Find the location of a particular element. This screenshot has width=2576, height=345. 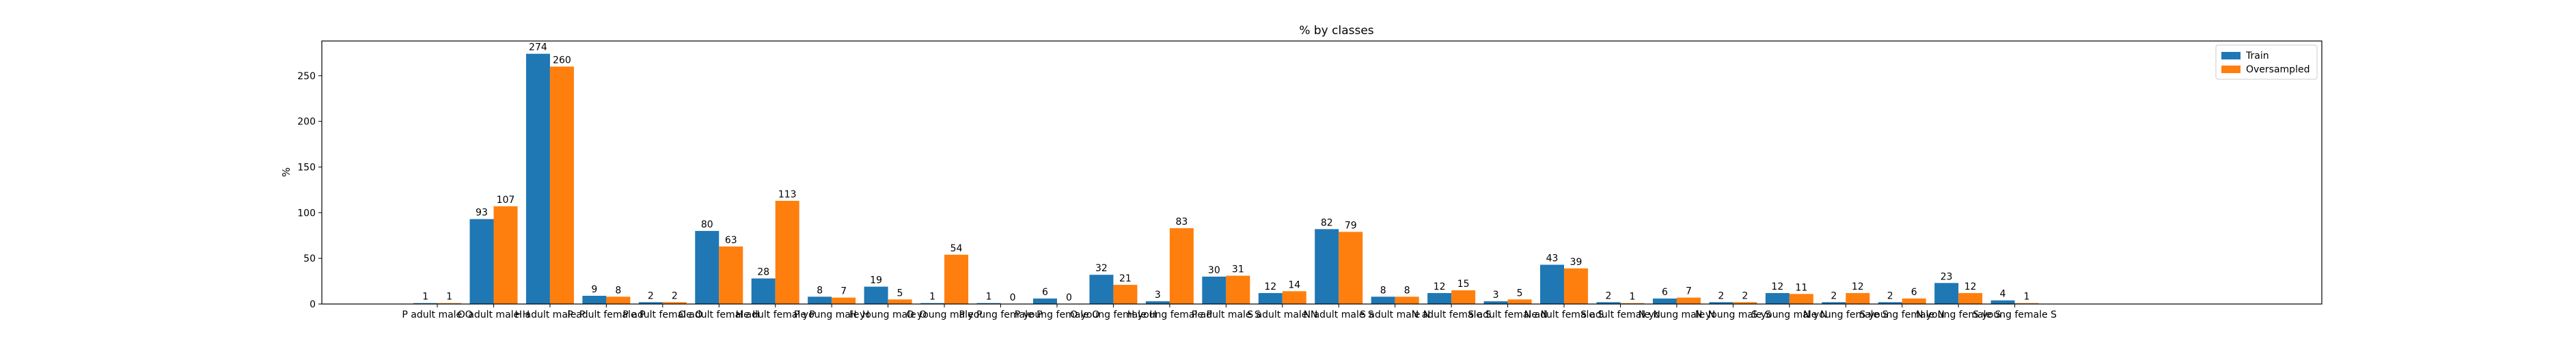

data-label-oversampled-2: 260 is located at coordinates (562, 60).